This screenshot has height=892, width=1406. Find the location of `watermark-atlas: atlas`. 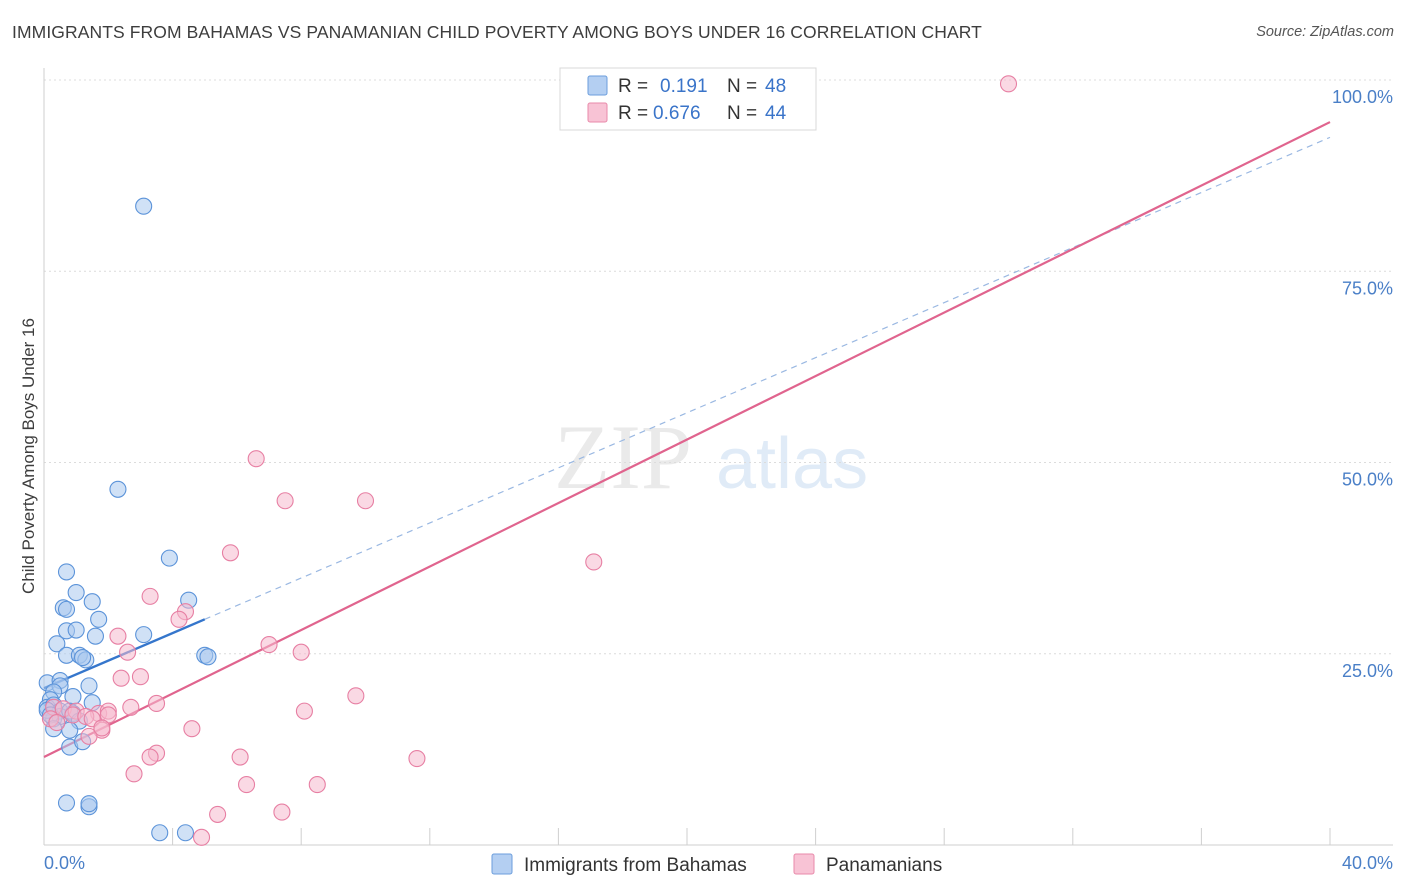

watermark-atlas: atlas is located at coordinates (792, 464).